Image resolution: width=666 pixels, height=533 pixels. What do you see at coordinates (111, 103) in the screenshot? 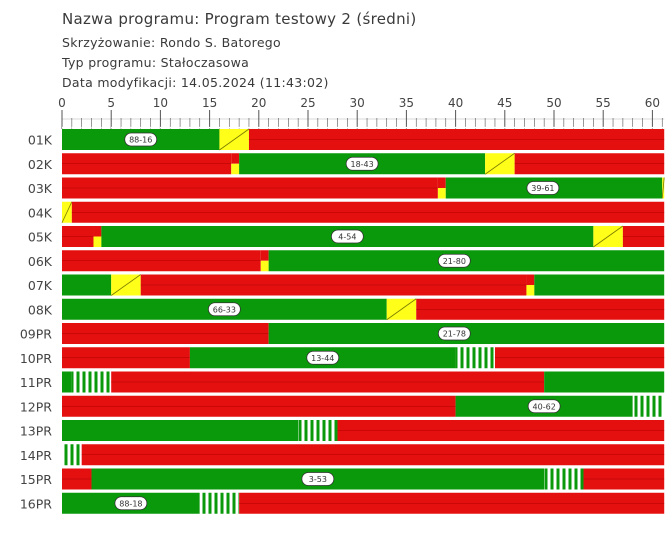
I see `x-tick-label: 5` at bounding box center [111, 103].